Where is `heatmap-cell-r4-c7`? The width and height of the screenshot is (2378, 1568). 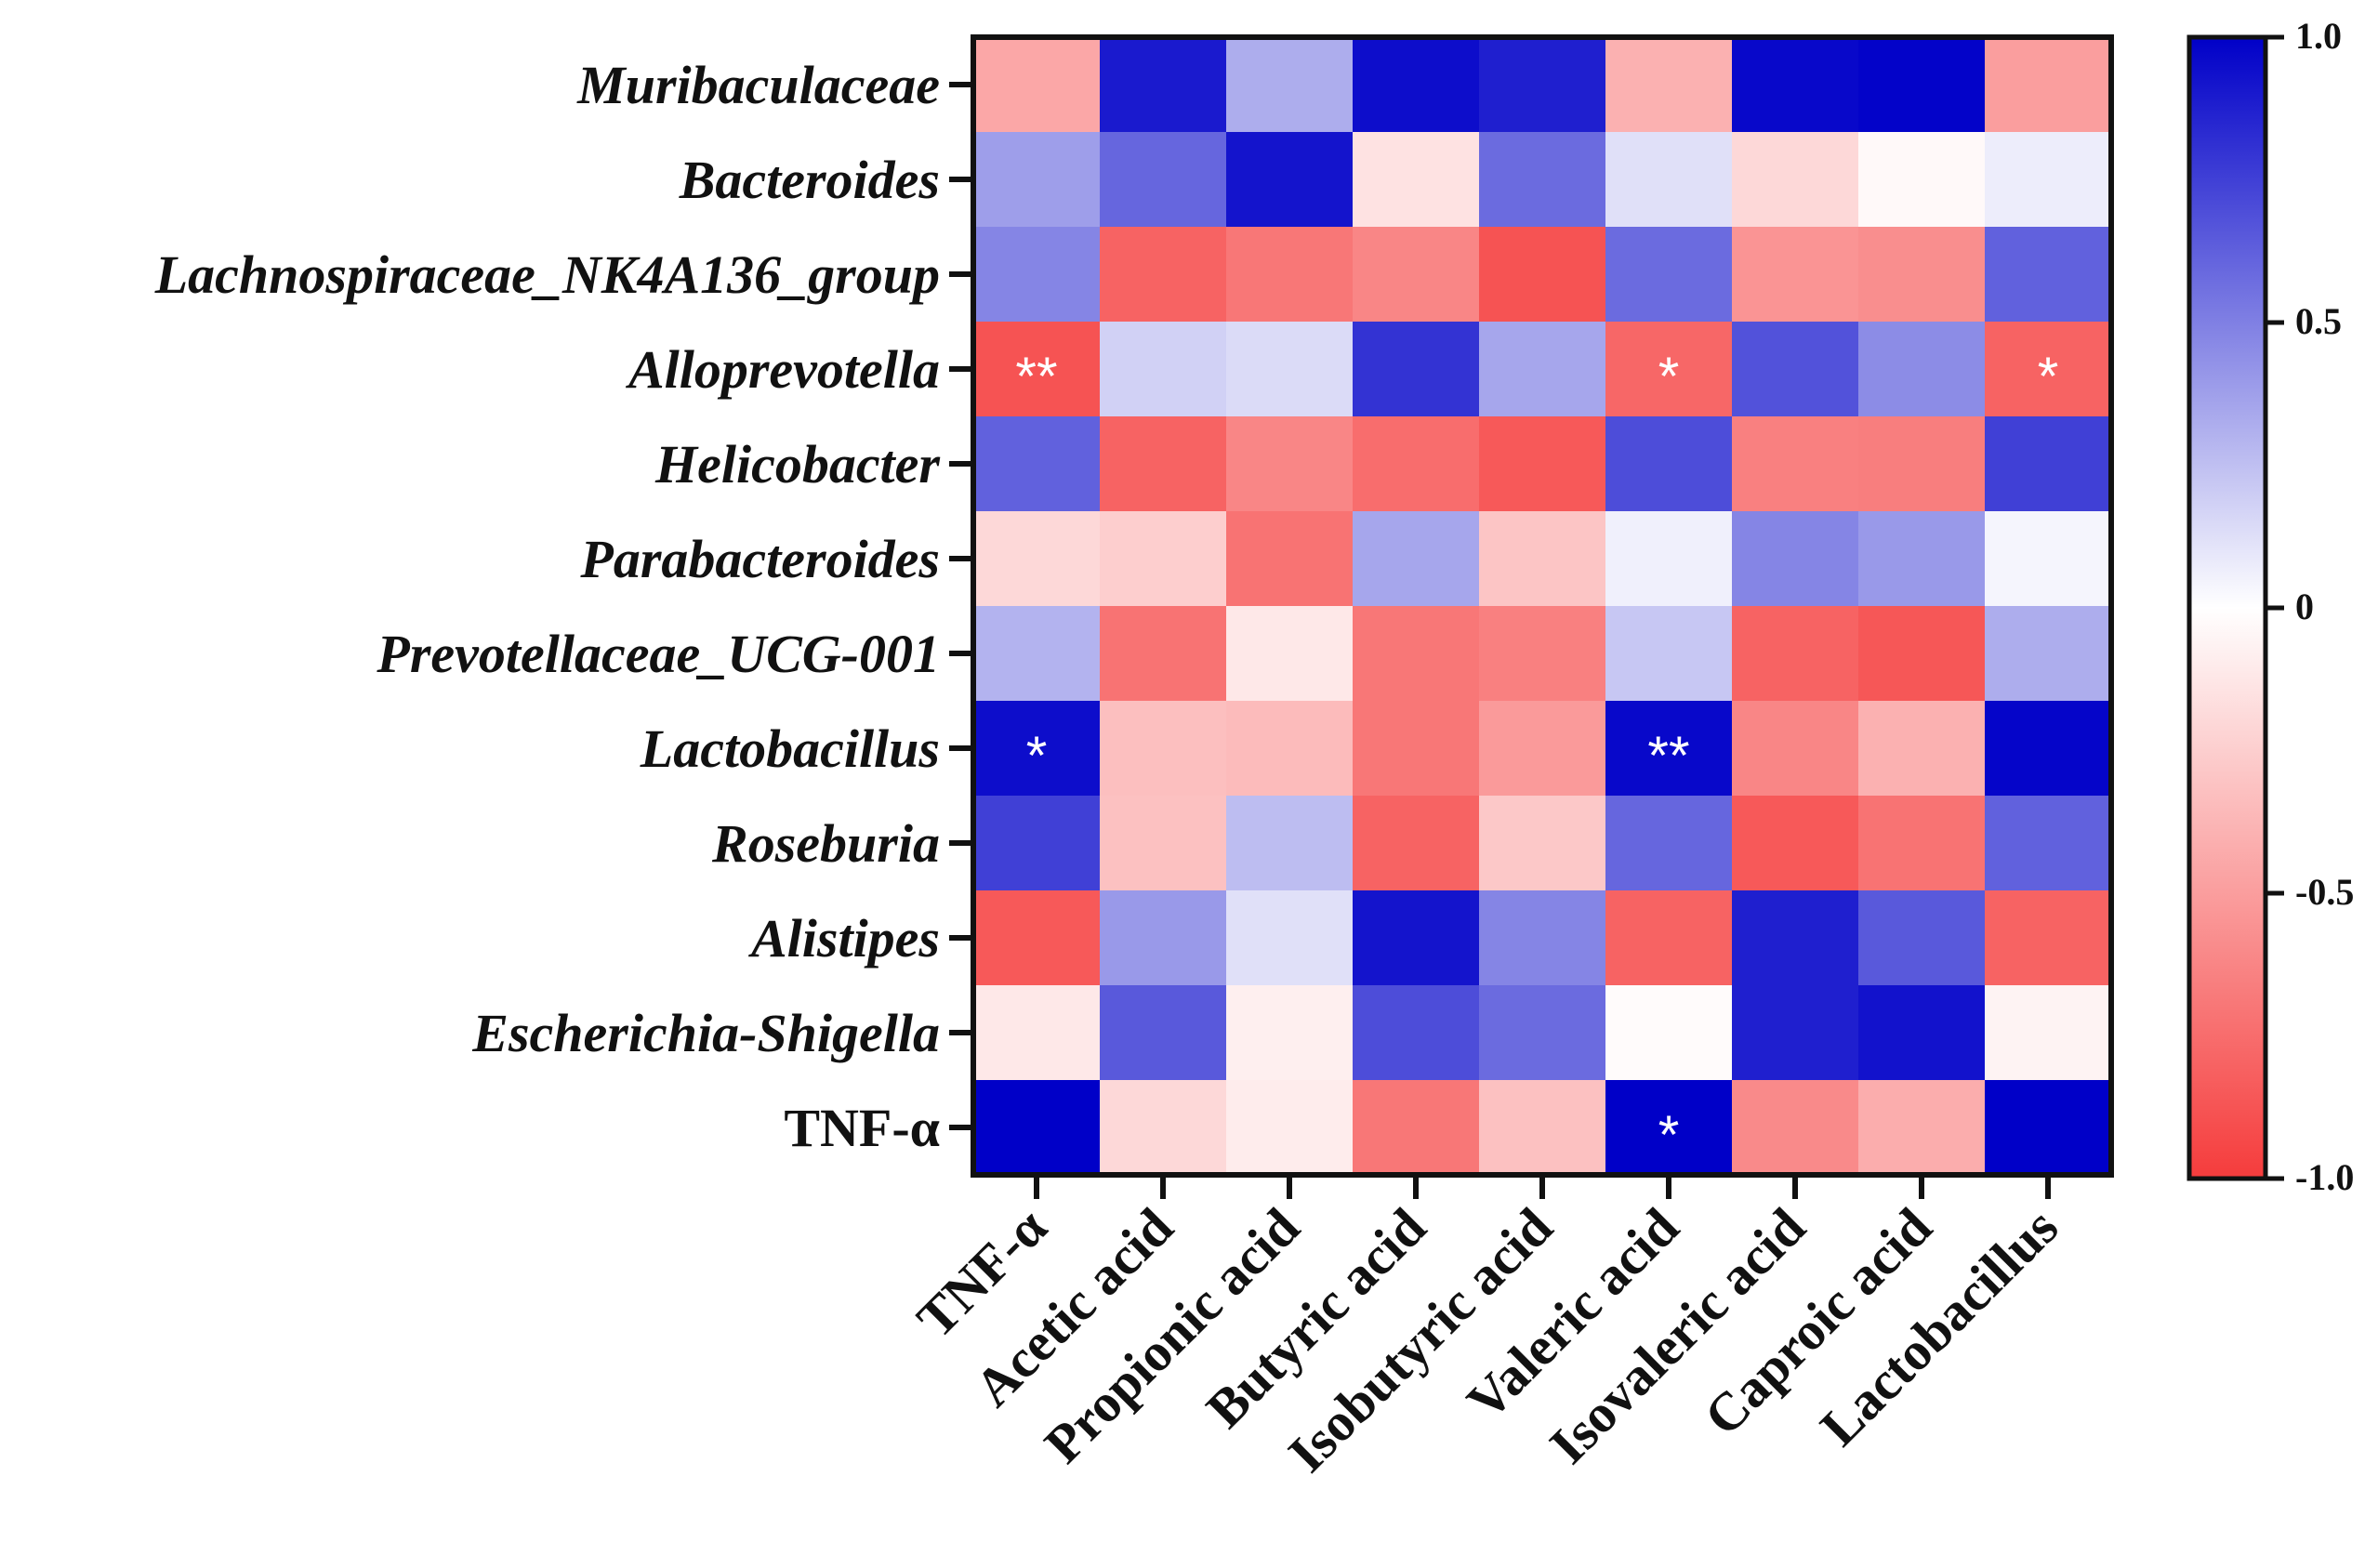
heatmap-cell-r4-c7 is located at coordinates (1922, 464).